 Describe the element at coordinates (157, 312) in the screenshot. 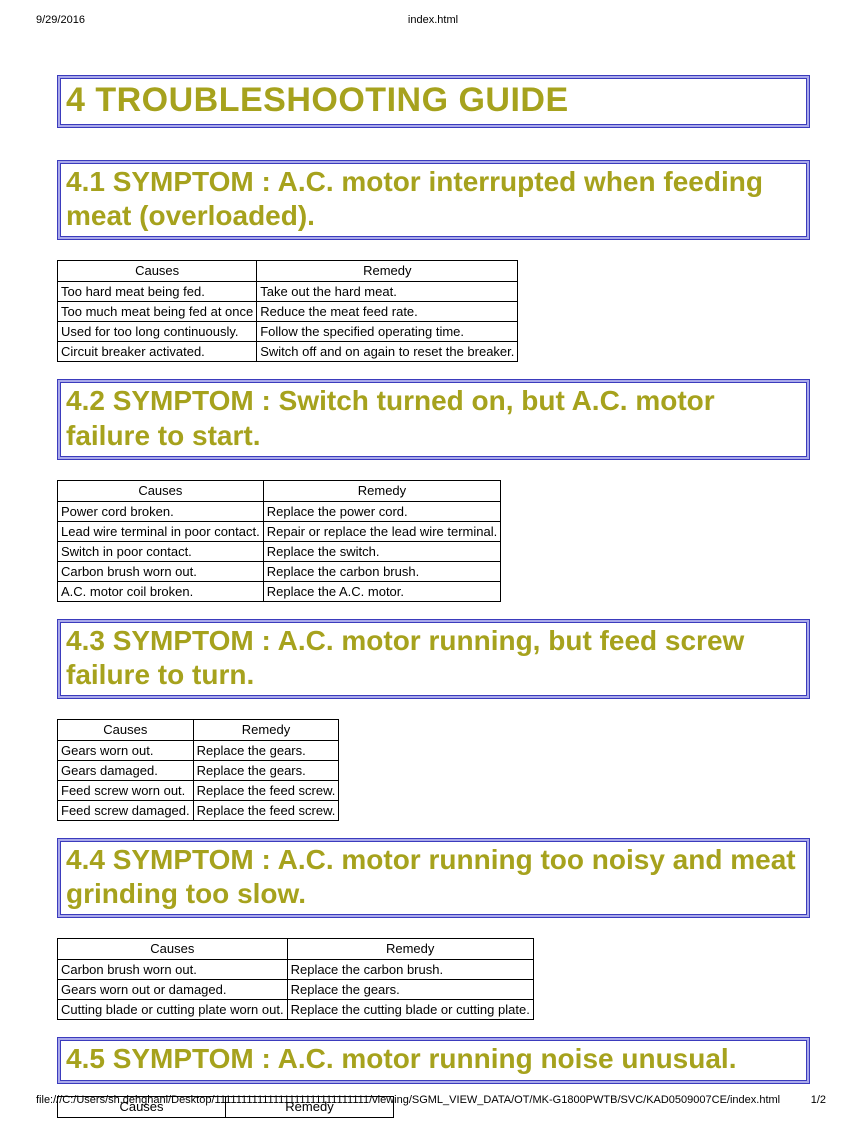

I see `cause-cell: Too much meat being fed at once` at that location.